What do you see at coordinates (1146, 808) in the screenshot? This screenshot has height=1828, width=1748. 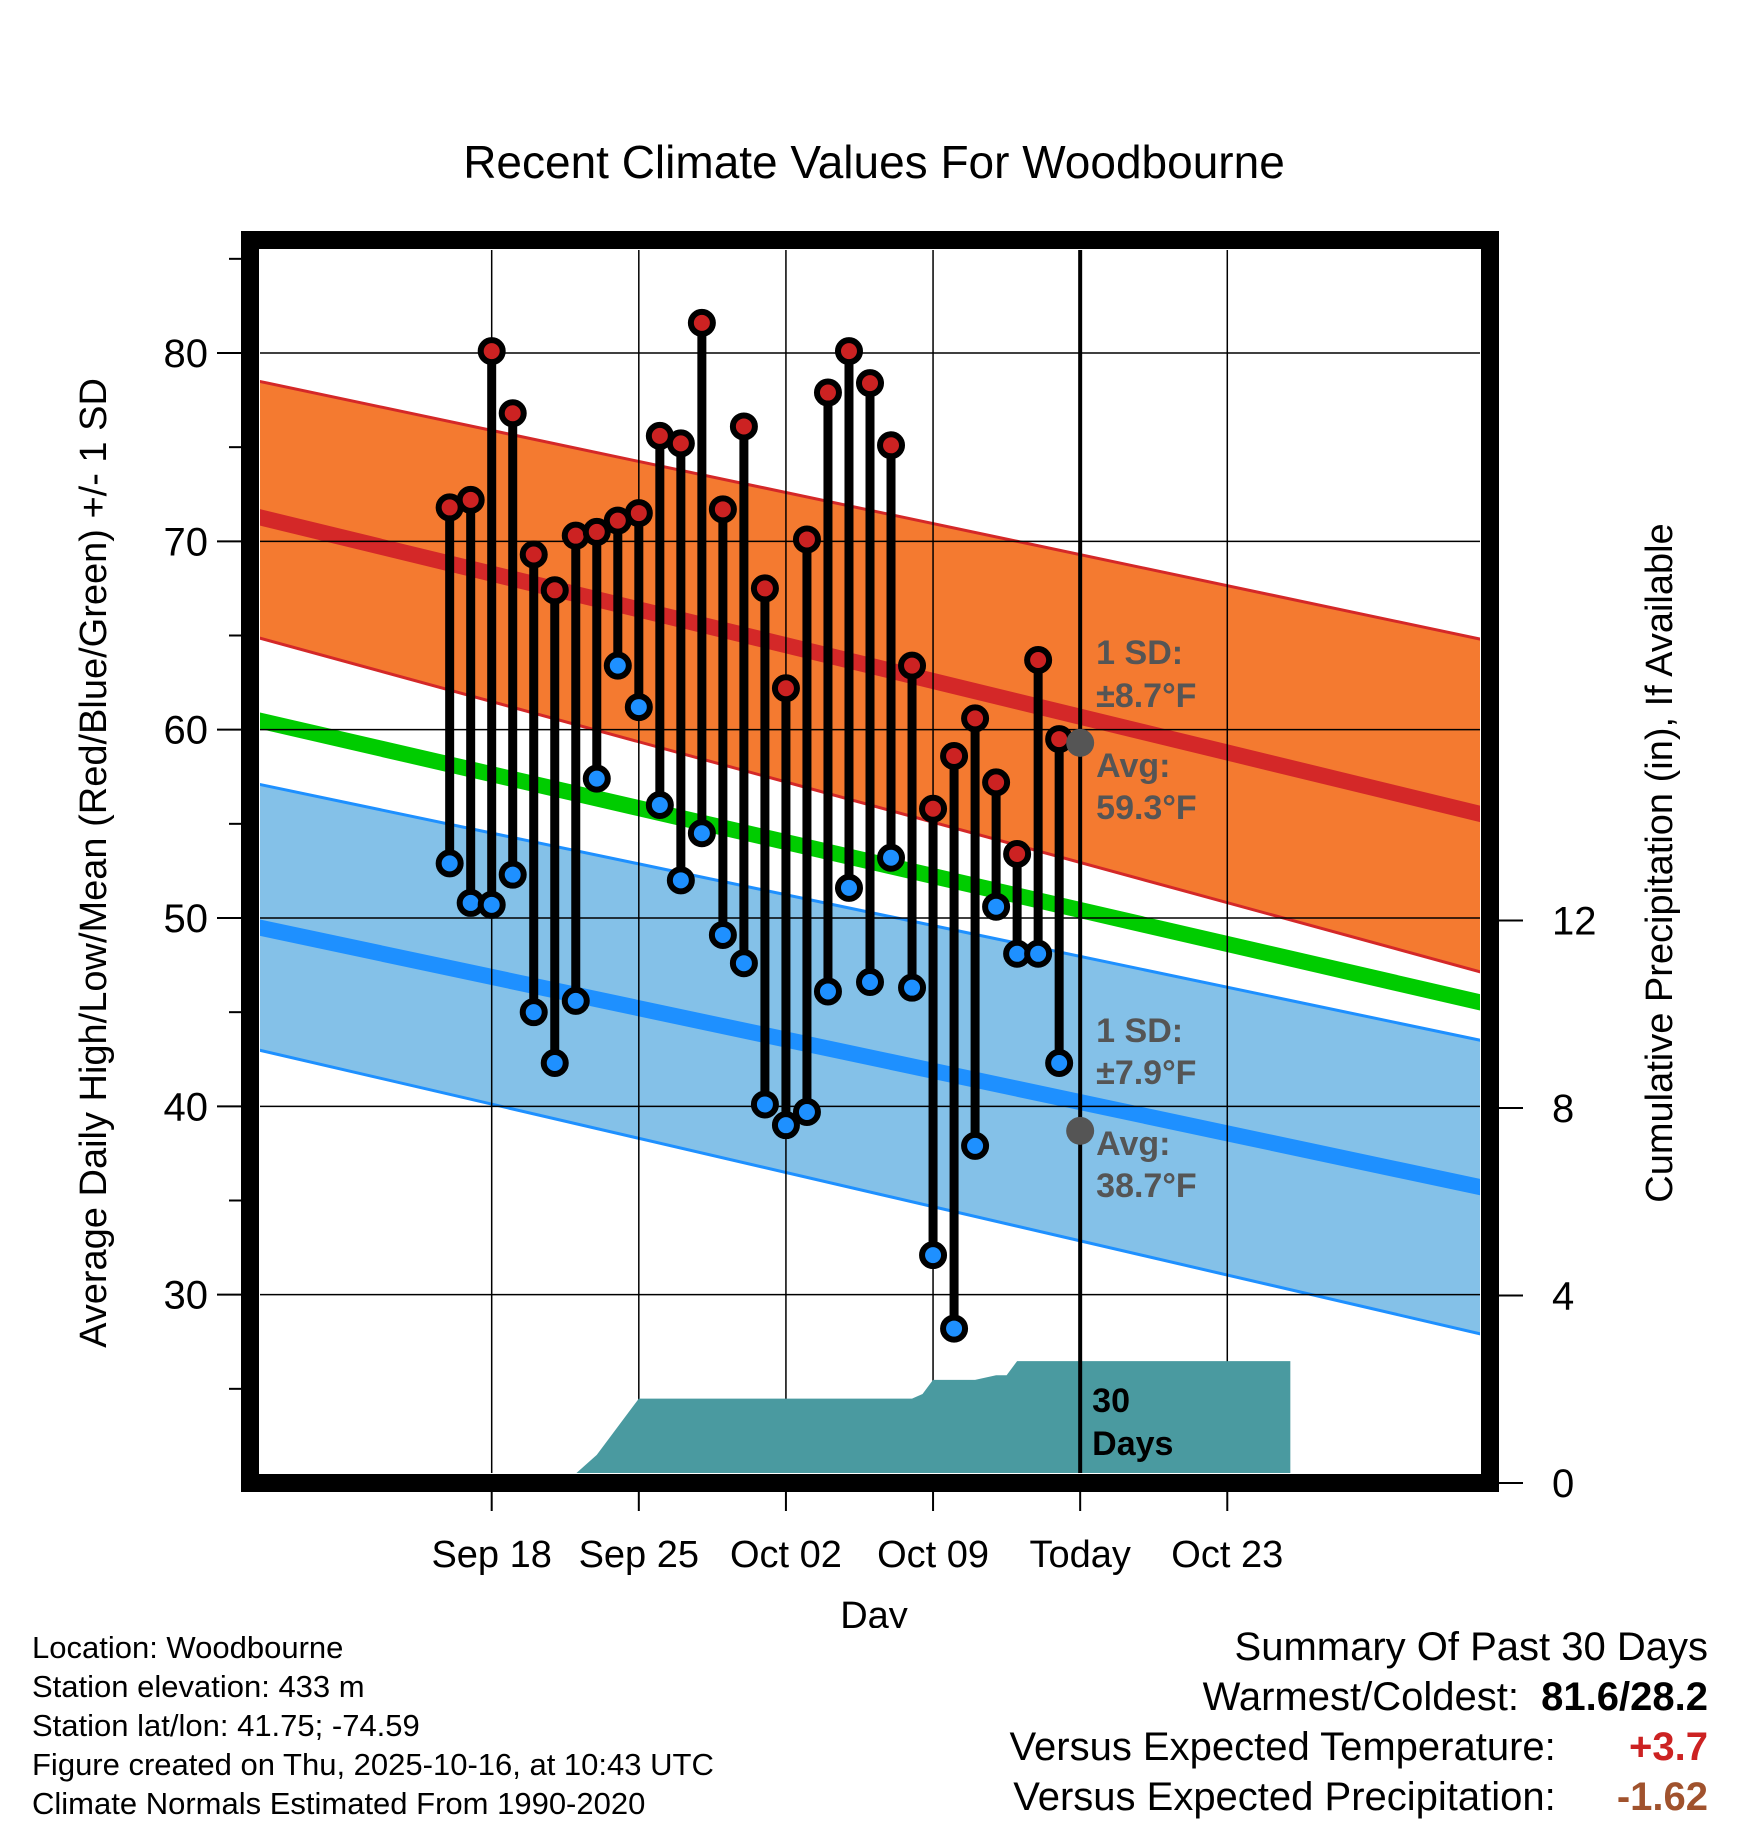 I see `high-avg-value: 59.3°F` at bounding box center [1146, 808].